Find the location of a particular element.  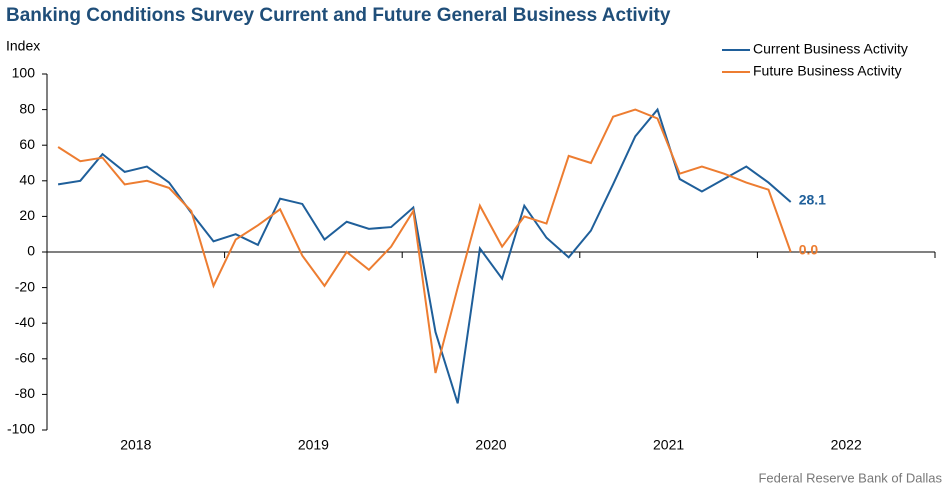

y-tick-label: -60 is located at coordinates (25, 358).